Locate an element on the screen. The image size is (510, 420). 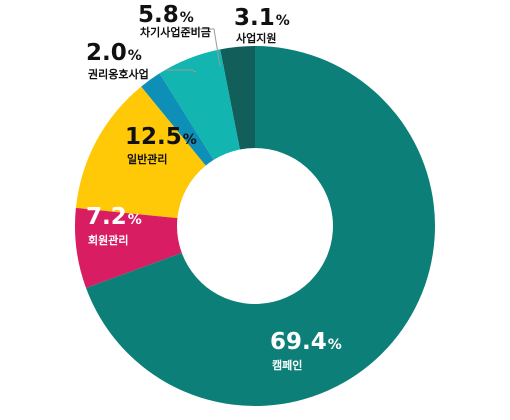
category-label-3: 권리옹호사업 is located at coordinates (118, 74).